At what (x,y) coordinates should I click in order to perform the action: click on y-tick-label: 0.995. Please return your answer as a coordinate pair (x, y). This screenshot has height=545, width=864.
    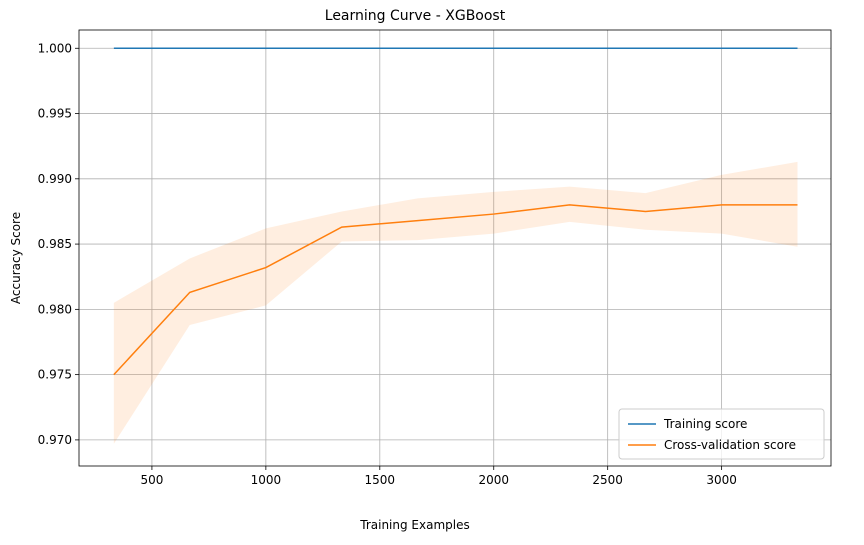
    Looking at the image, I should click on (55, 114).